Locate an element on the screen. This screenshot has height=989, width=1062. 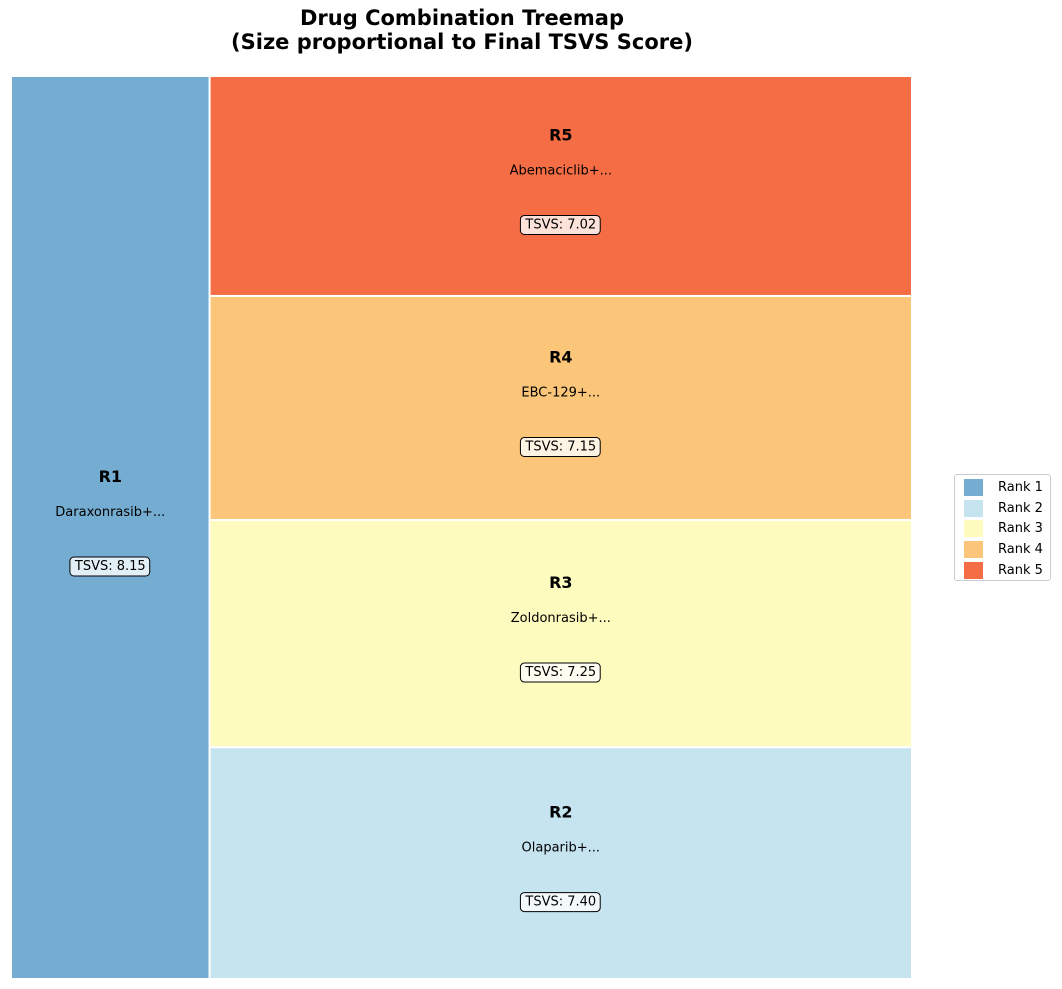
chart-title-line-1: Drug Combination Treemap is located at coordinates (462, 18).